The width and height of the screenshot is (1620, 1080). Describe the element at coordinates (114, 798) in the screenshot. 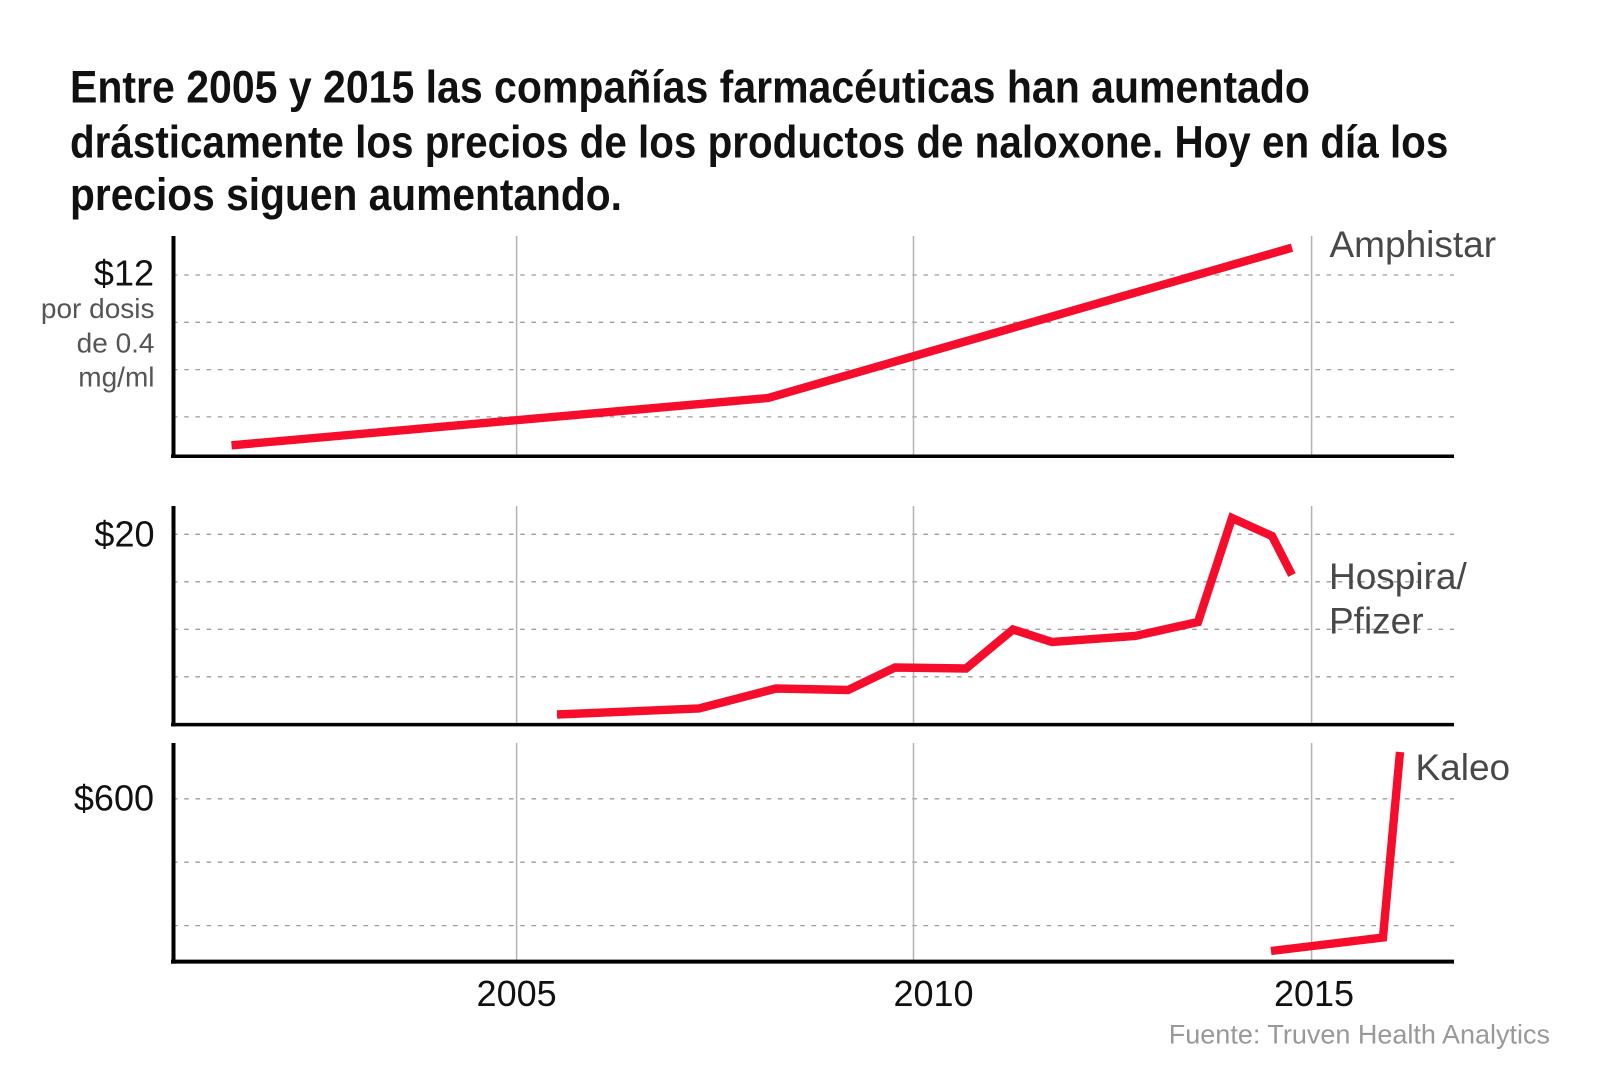

I see `svg-text: $600` at that location.